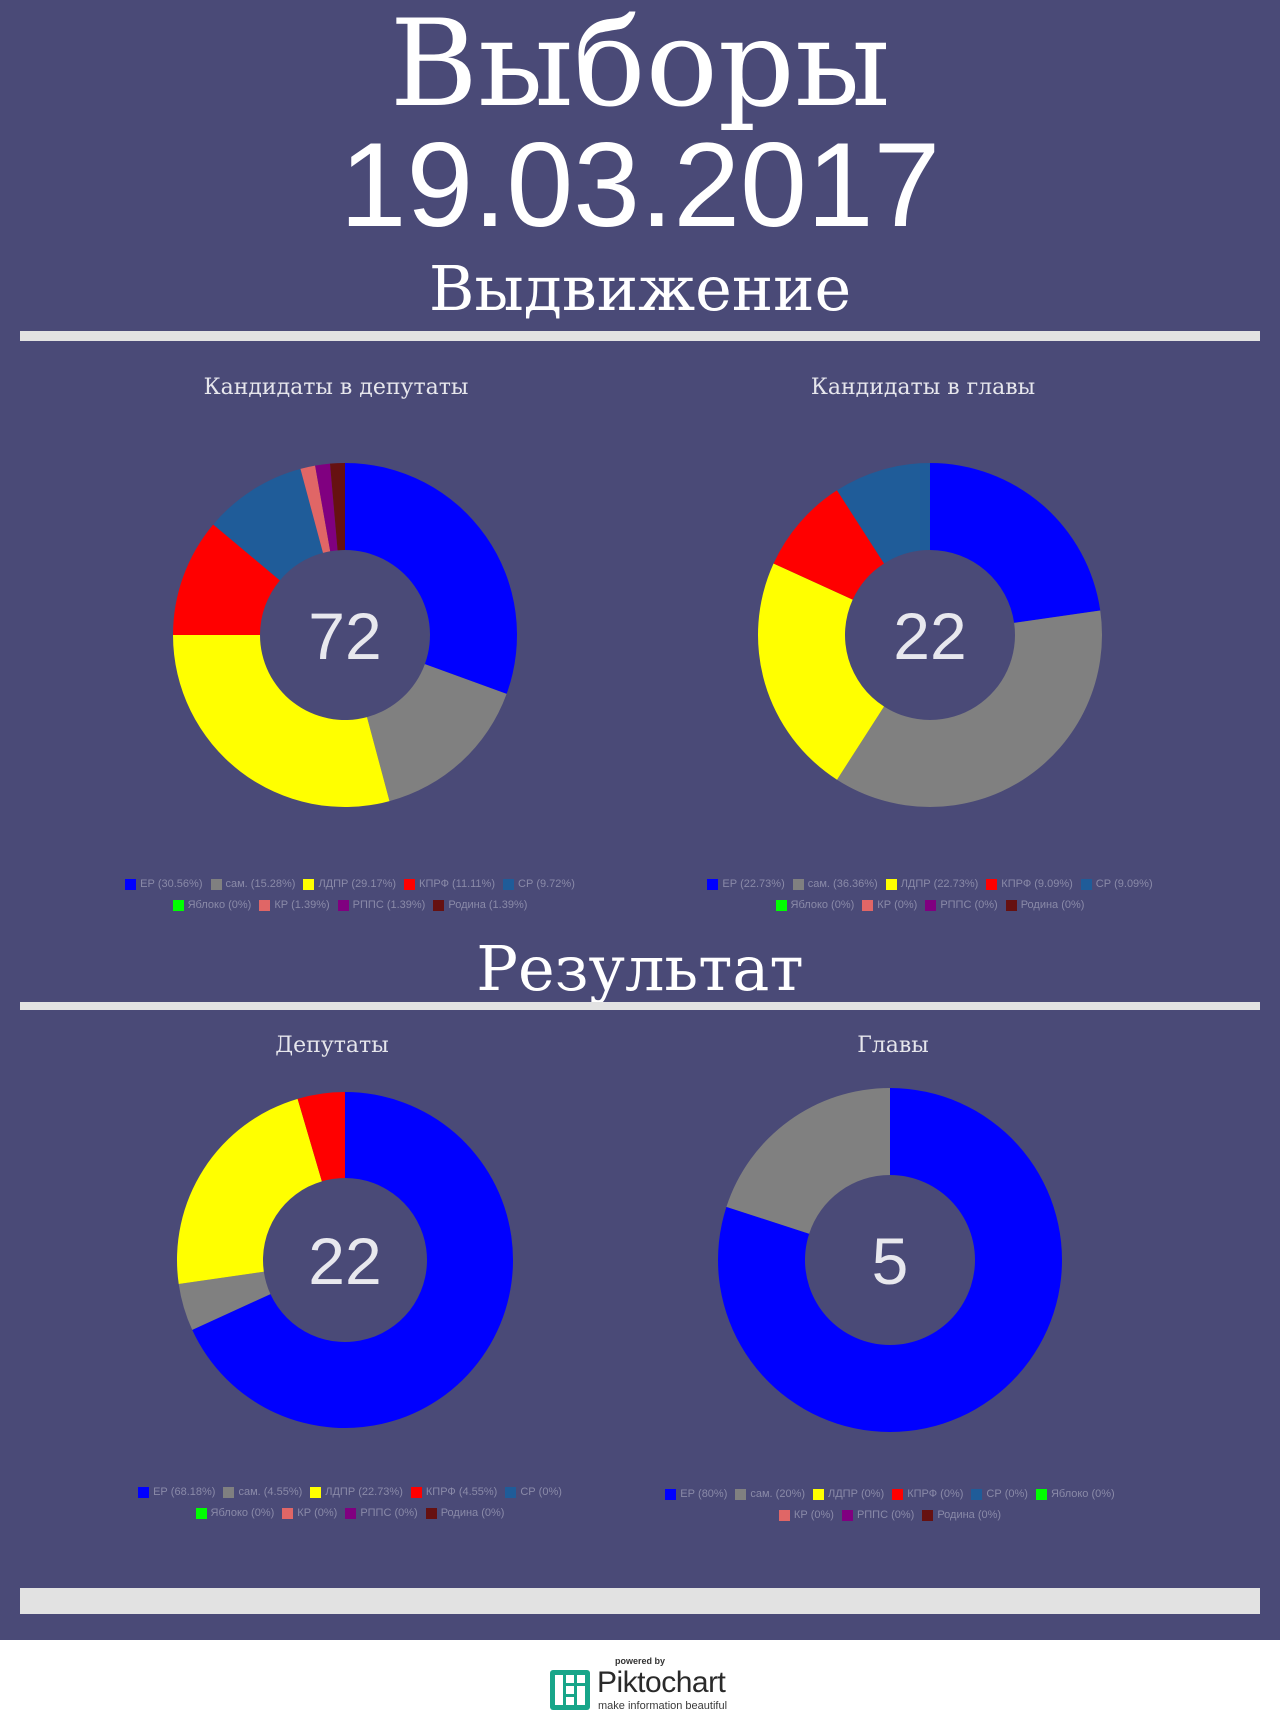  Describe the element at coordinates (252, 884) in the screenshot. I see `legend-item-сам.: сам. (15.28%)` at that location.